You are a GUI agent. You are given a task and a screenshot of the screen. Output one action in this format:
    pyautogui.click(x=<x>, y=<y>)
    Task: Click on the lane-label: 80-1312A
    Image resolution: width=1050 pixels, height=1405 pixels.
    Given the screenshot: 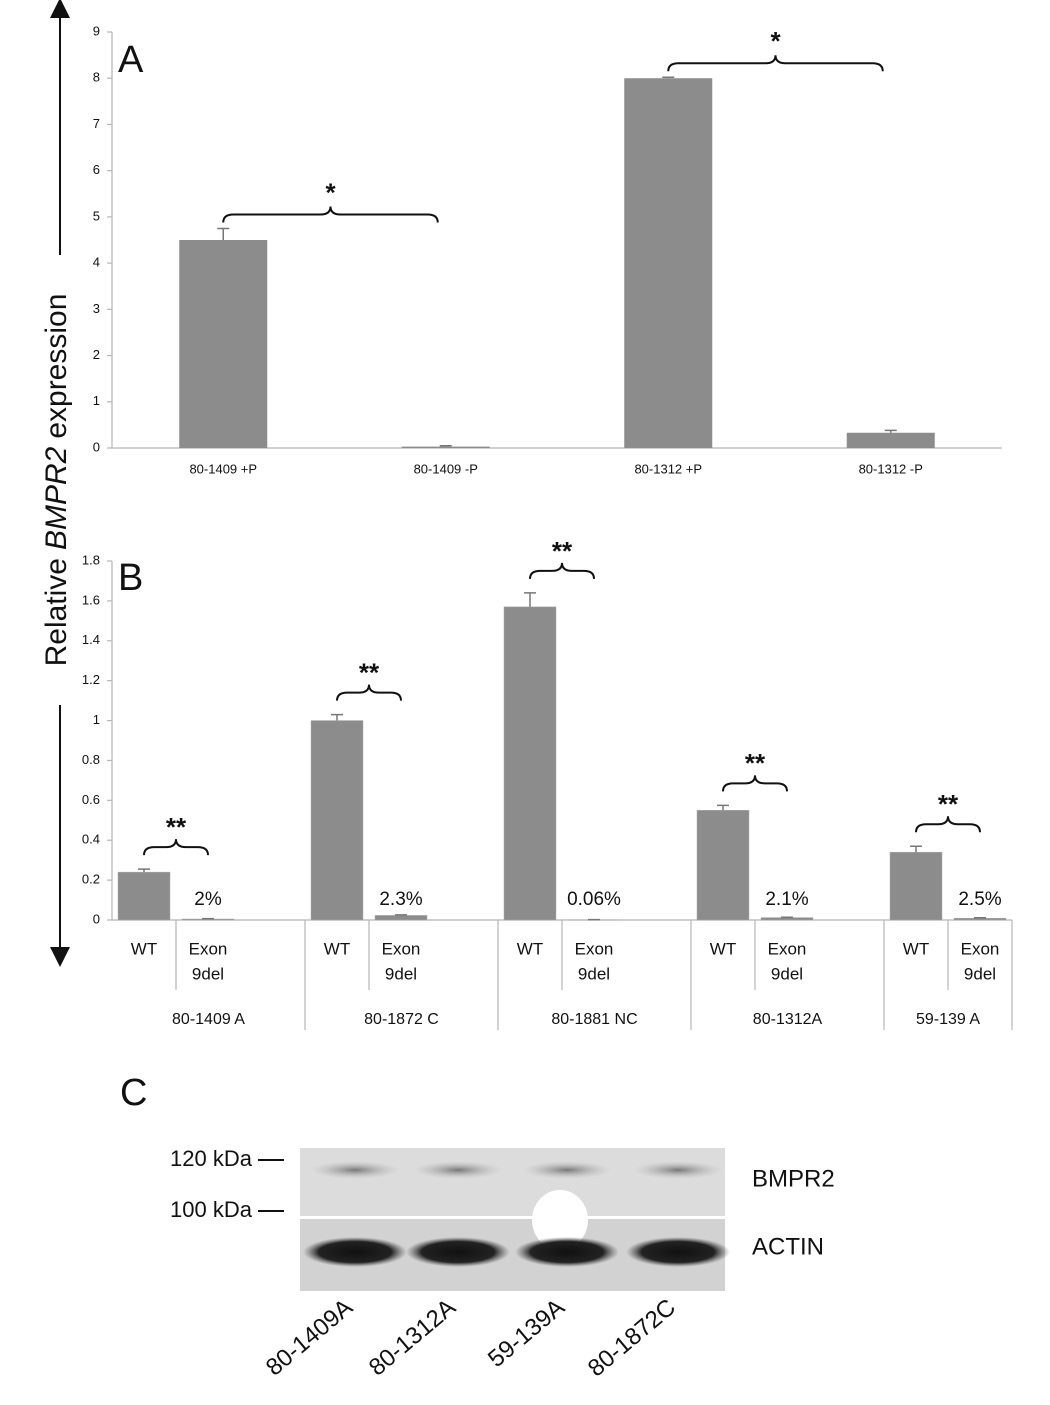 What is the action you would take?
    pyautogui.click(x=412, y=1338)
    